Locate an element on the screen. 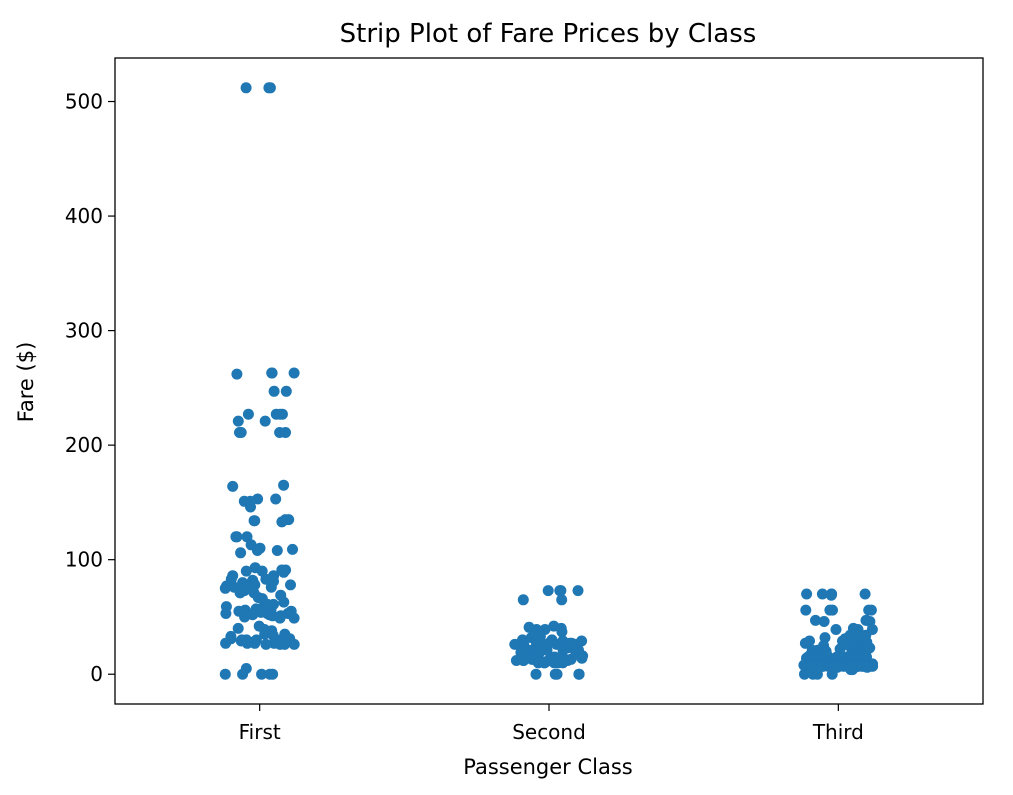 The height and width of the screenshot is (795, 1013). chart-title: Strip Plot of Fare Prices by Class is located at coordinates (548, 34).